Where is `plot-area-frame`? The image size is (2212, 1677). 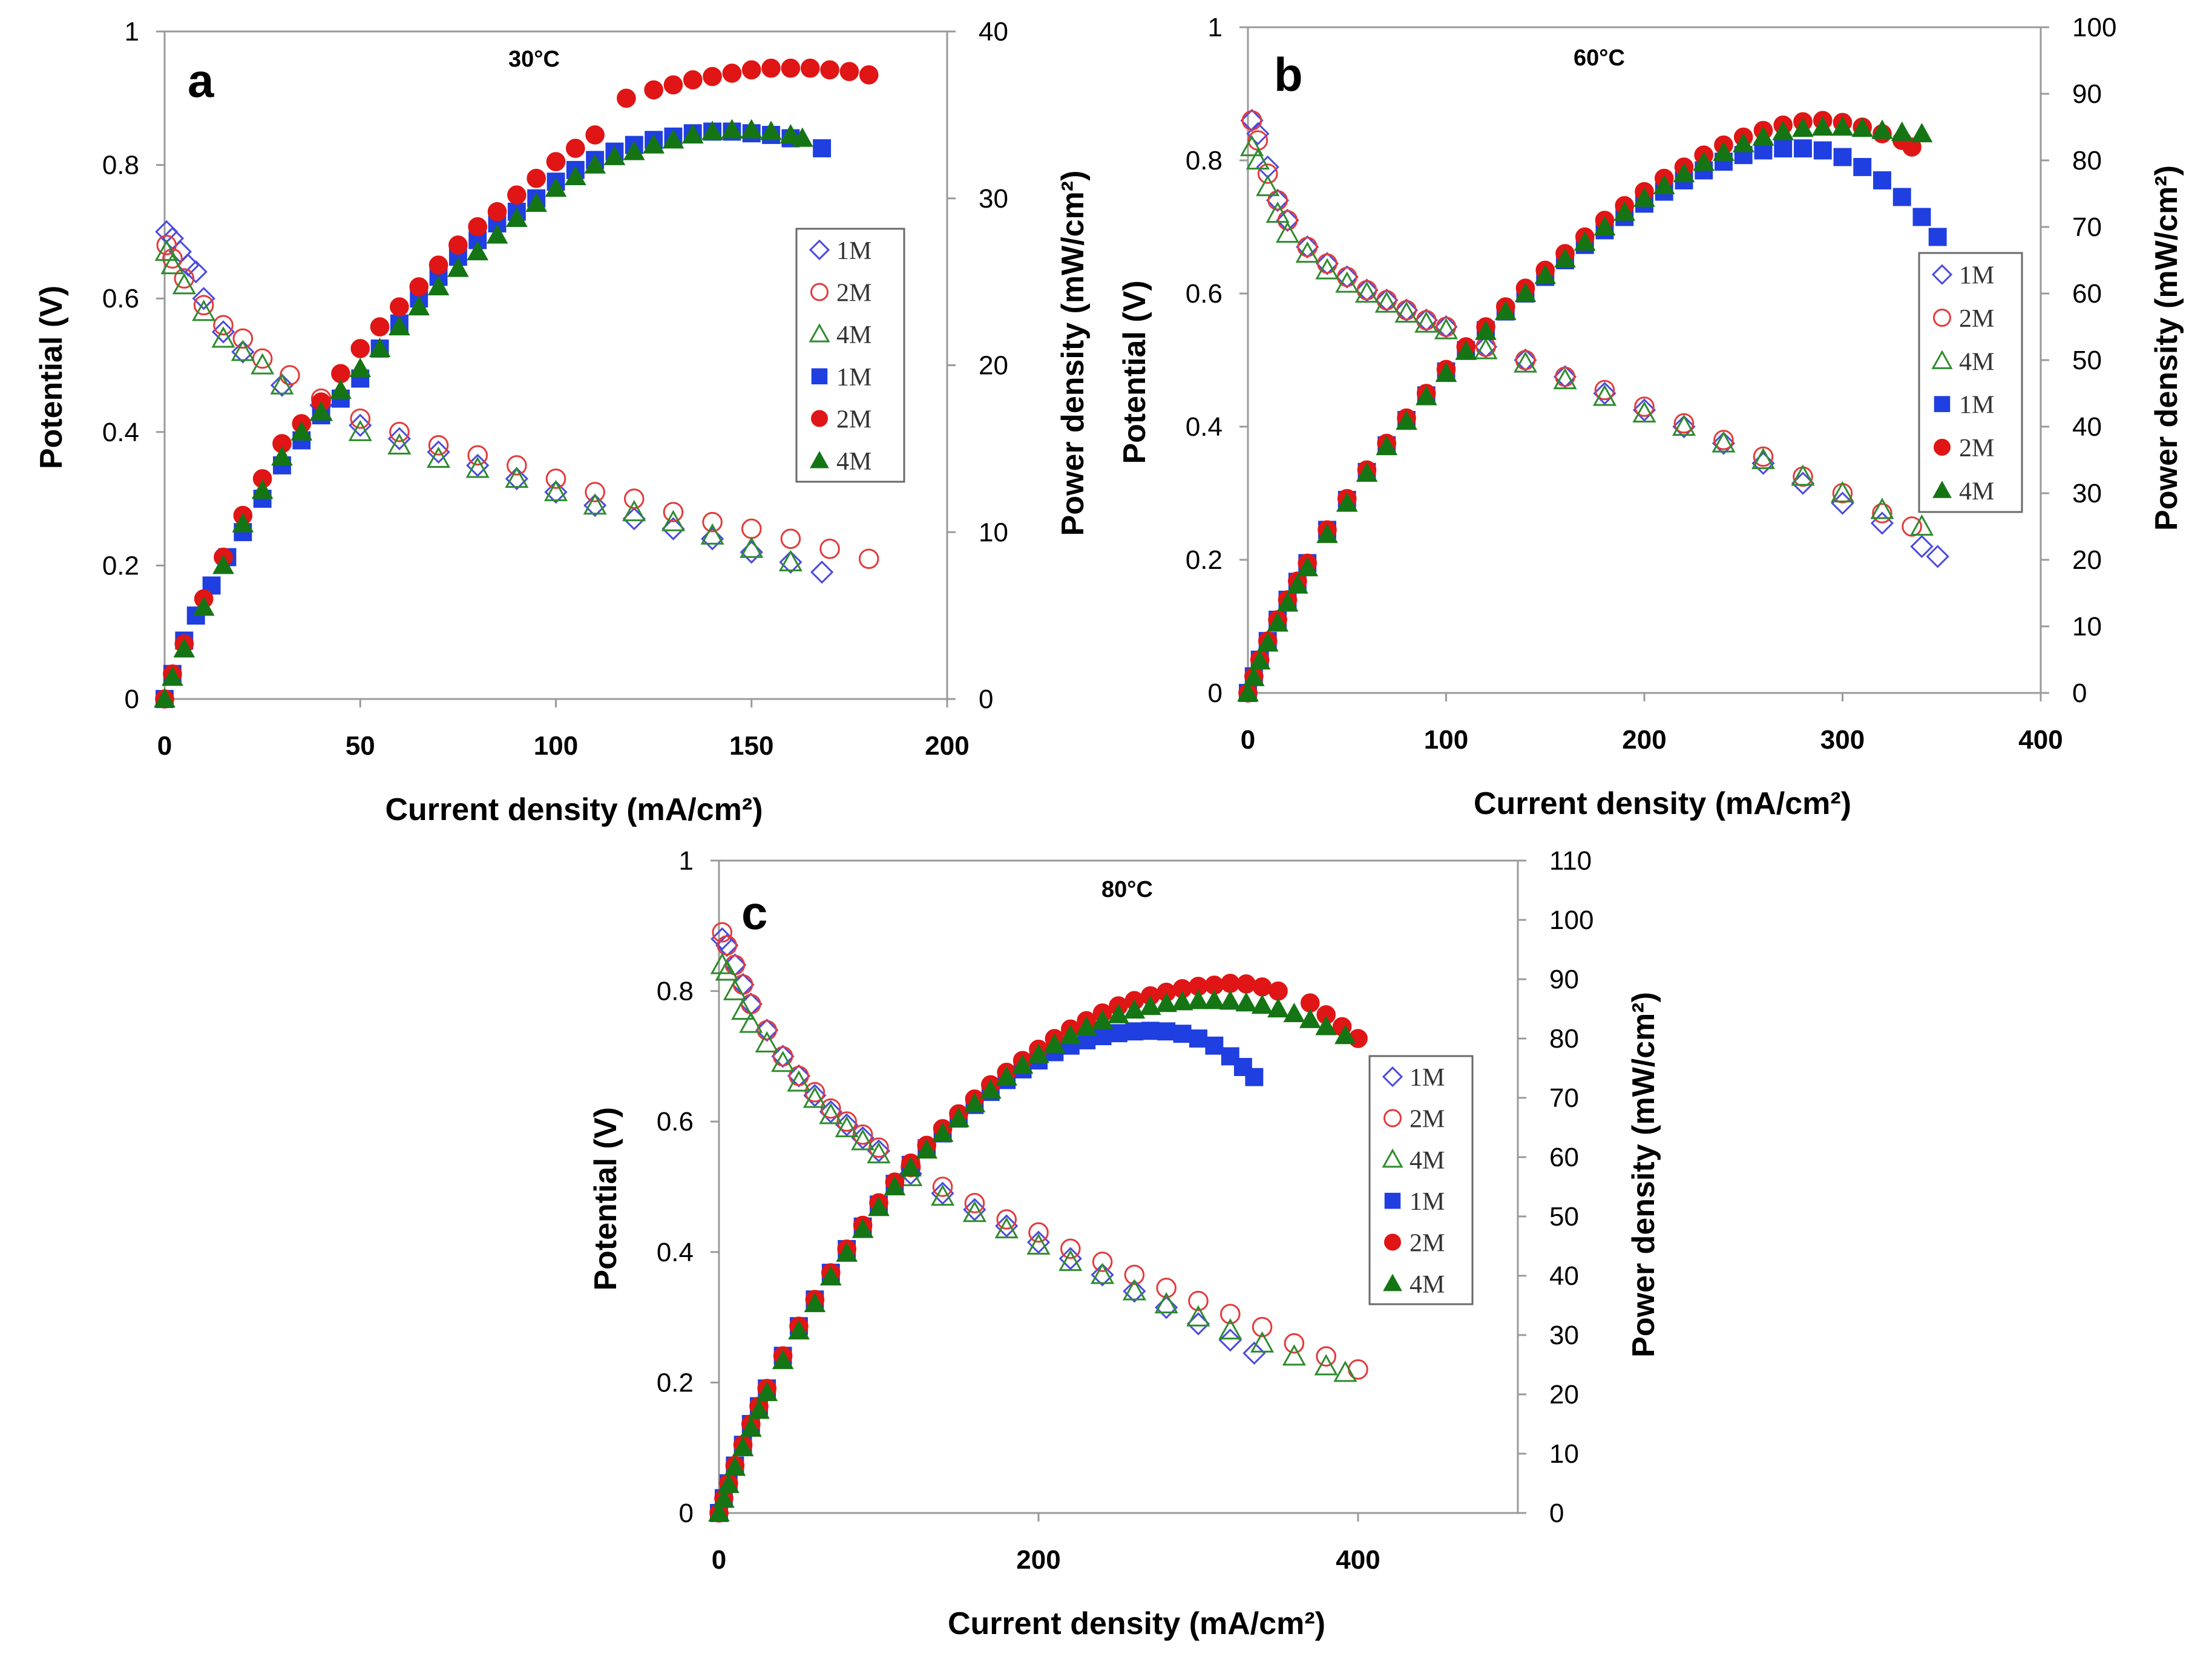
plot-area-frame is located at coordinates (1118, 1186).